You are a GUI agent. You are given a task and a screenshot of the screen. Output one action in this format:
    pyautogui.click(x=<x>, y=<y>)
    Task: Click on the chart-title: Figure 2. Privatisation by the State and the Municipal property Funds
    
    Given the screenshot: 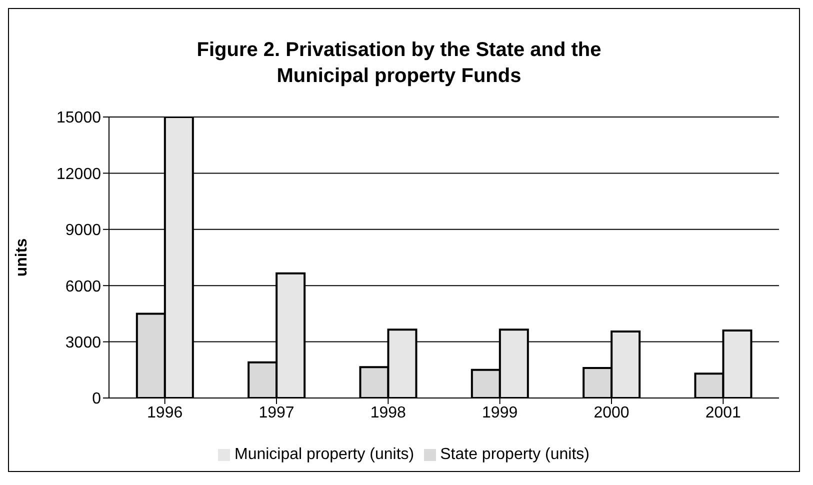 What is the action you would take?
    pyautogui.click(x=399, y=63)
    